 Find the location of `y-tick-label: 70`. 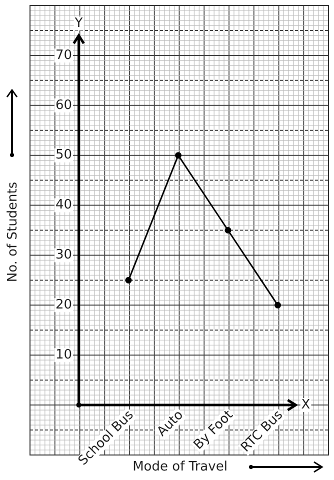

y-tick-label: 70 is located at coordinates (63, 55).